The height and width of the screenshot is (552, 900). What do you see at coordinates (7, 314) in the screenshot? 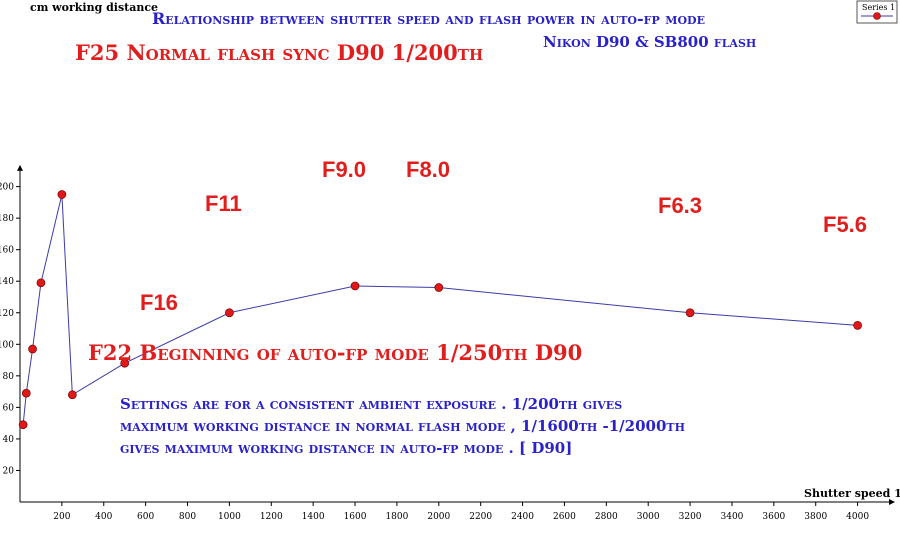
I see `y-tick-label: 120` at bounding box center [7, 314].